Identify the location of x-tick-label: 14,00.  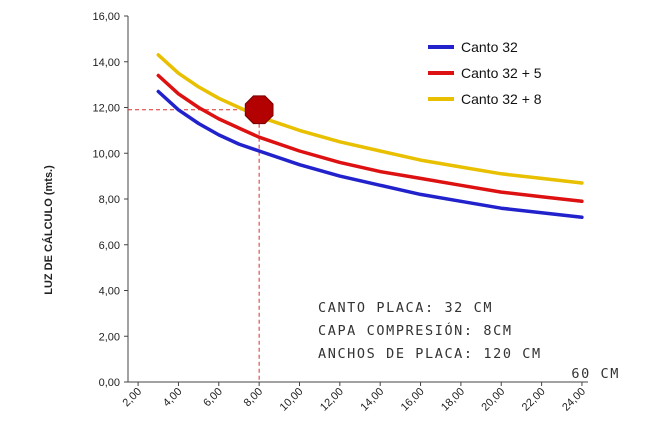
(372, 400).